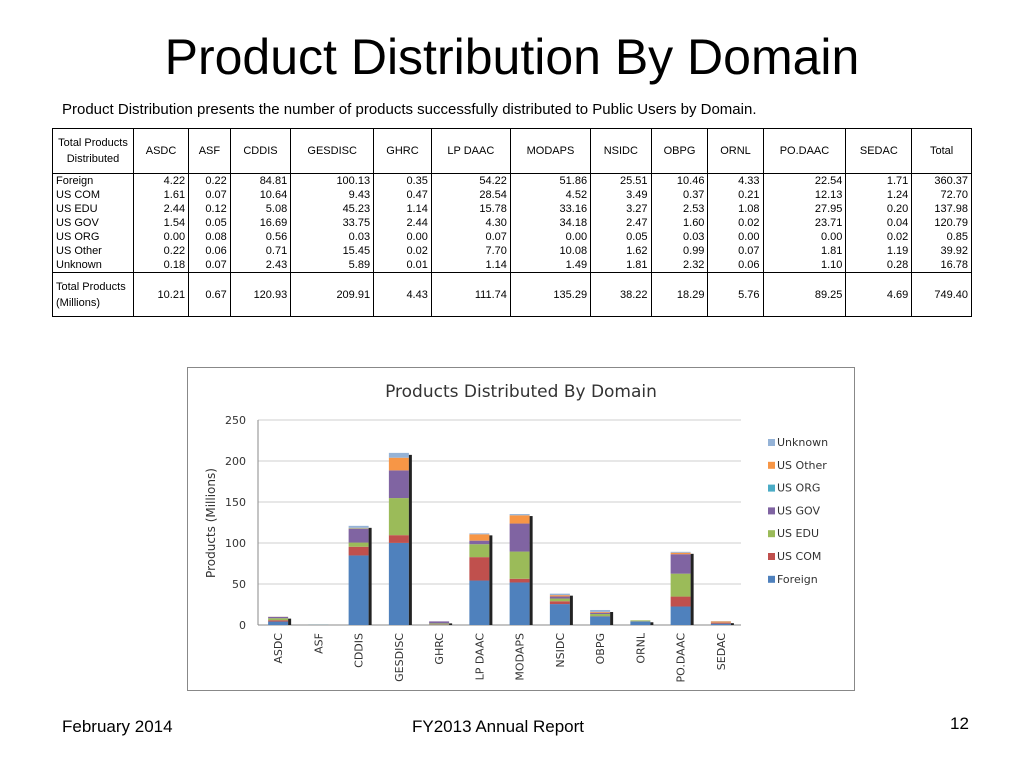 The height and width of the screenshot is (768, 1024). I want to click on table-cell: 2.44, so click(402, 223).